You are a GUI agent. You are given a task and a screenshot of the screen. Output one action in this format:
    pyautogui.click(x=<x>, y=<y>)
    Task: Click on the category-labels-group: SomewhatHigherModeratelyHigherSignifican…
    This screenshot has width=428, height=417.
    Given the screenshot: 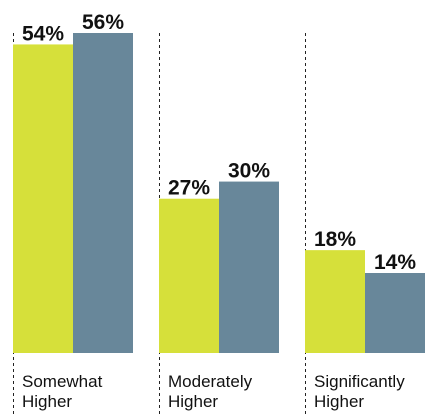 What is the action you would take?
    pyautogui.click(x=213, y=391)
    